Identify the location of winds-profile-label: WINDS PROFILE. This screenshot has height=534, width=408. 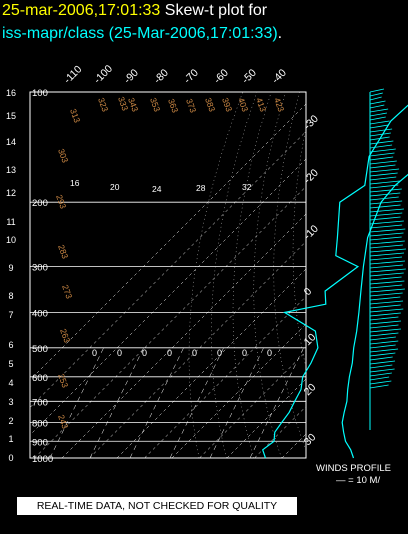
(353, 468).